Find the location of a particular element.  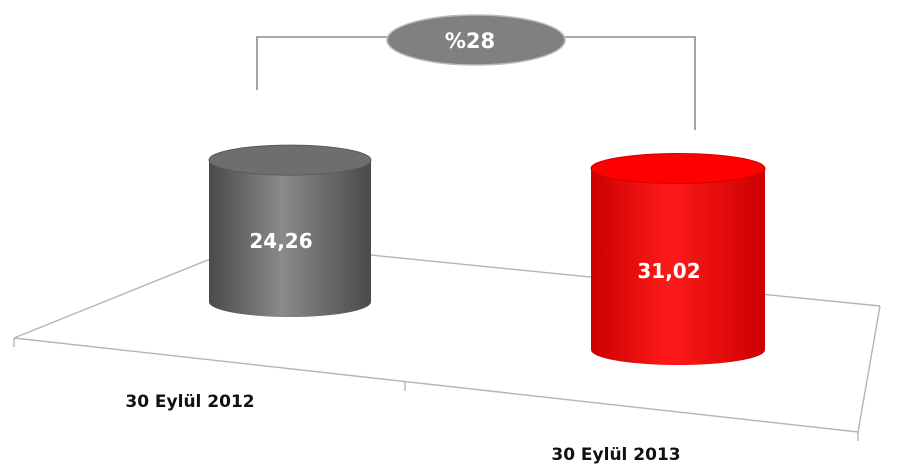

category-label-2012: 30 Eylül 2012 is located at coordinates (189, 402).